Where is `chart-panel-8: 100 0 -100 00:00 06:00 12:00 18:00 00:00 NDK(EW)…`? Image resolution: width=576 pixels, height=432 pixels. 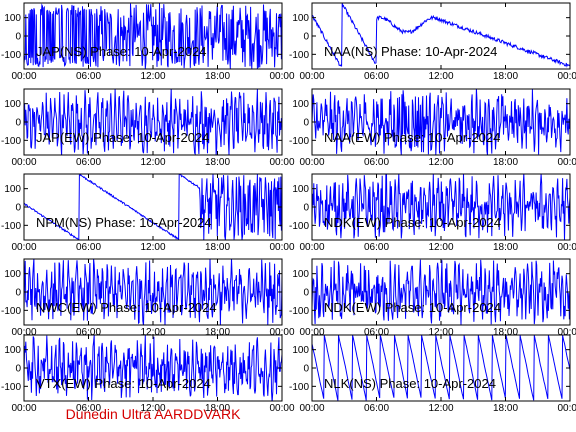
chart-panel-8: 100 0 -100 00:00 06:00 12:00 18:00 00:00 NDK(EW)… is located at coordinates (432, 298).